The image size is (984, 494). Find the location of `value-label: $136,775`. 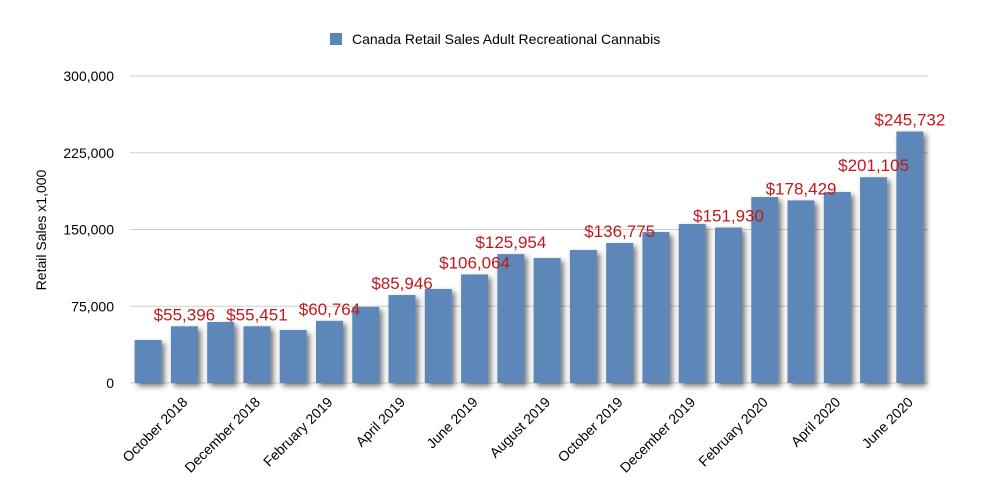

value-label: $136,775 is located at coordinates (619, 231).